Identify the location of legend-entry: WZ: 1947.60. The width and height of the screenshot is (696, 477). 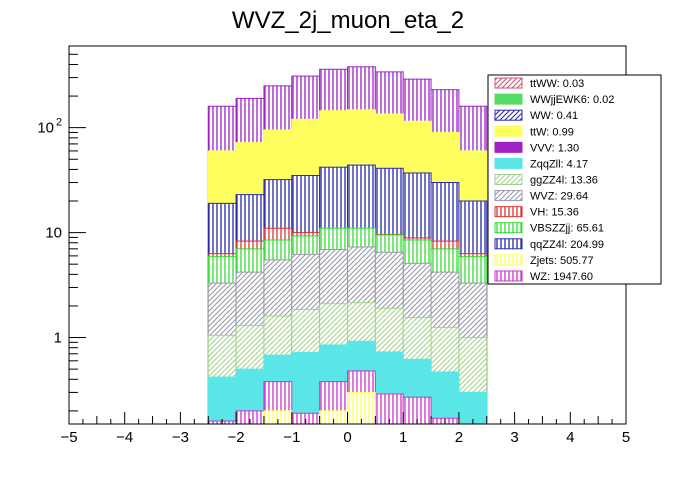
(543, 276).